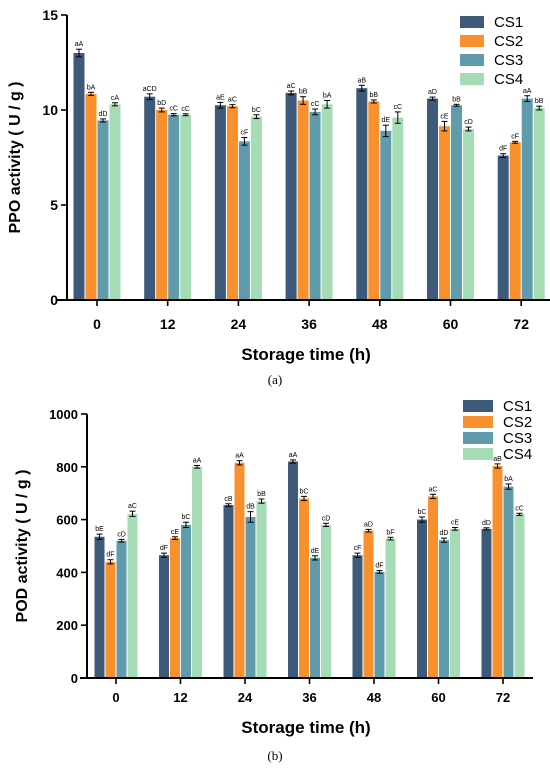 Image resolution: width=550 pixels, height=769 pixels. I want to click on significance-label: cB, so click(228, 499).